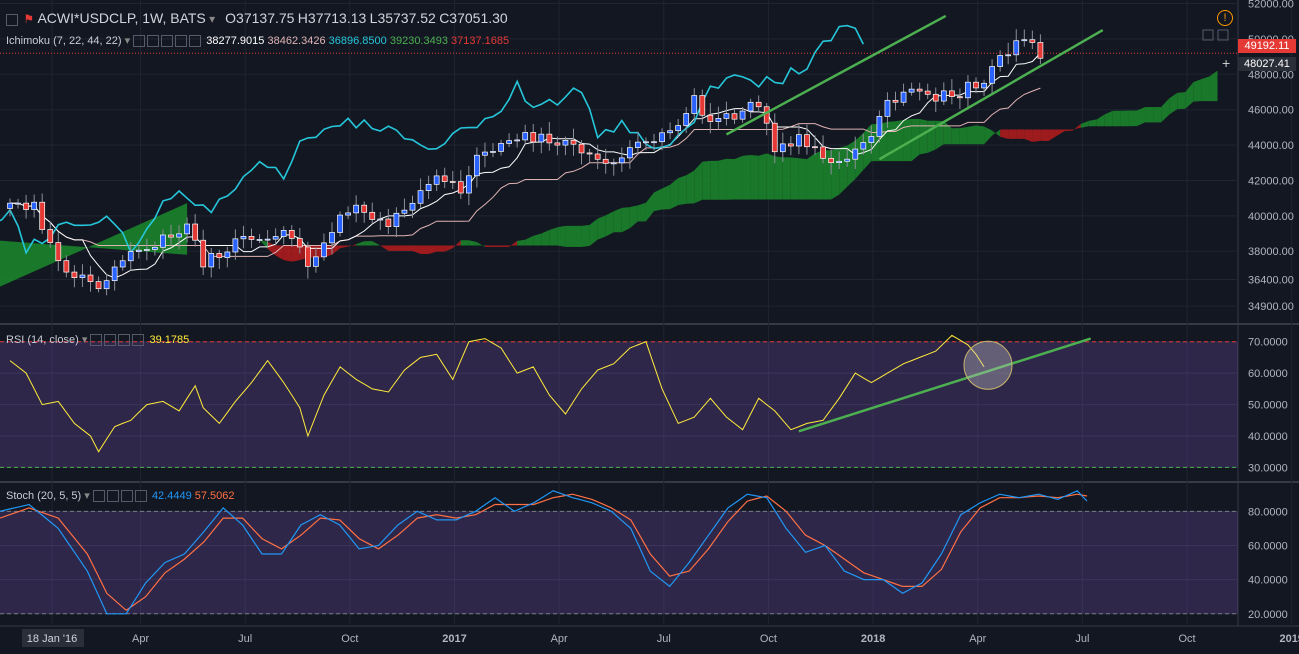 The image size is (1299, 654). Describe the element at coordinates (1225, 18) in the screenshot. I see `alert-icon: !` at that location.